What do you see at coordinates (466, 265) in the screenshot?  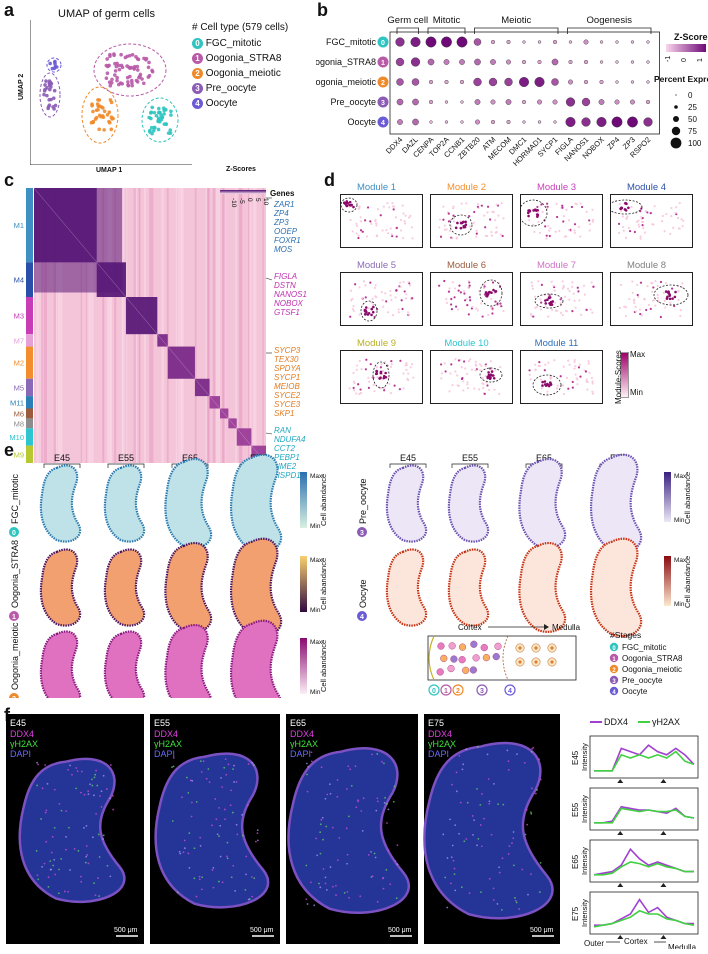 I see `module-title: Module 6` at bounding box center [466, 265].